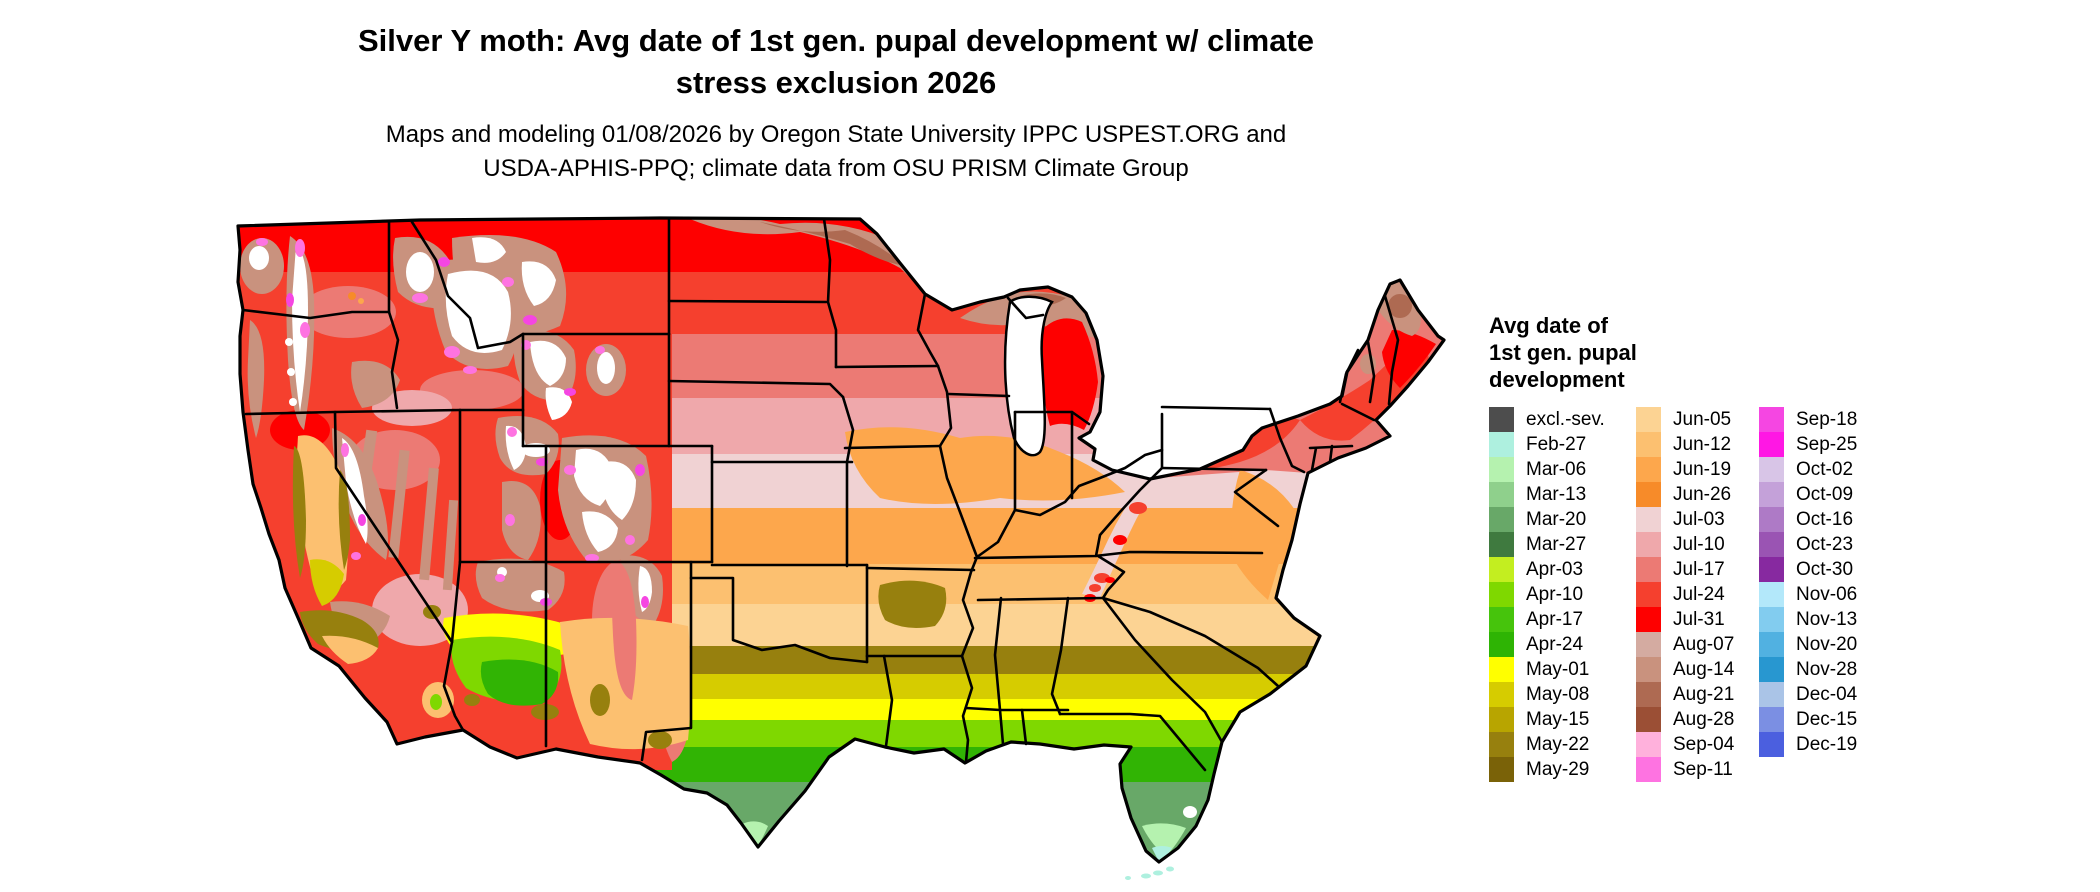 The image size is (2100, 892). I want to click on legend-entry: Oct-30, so click(1808, 569).